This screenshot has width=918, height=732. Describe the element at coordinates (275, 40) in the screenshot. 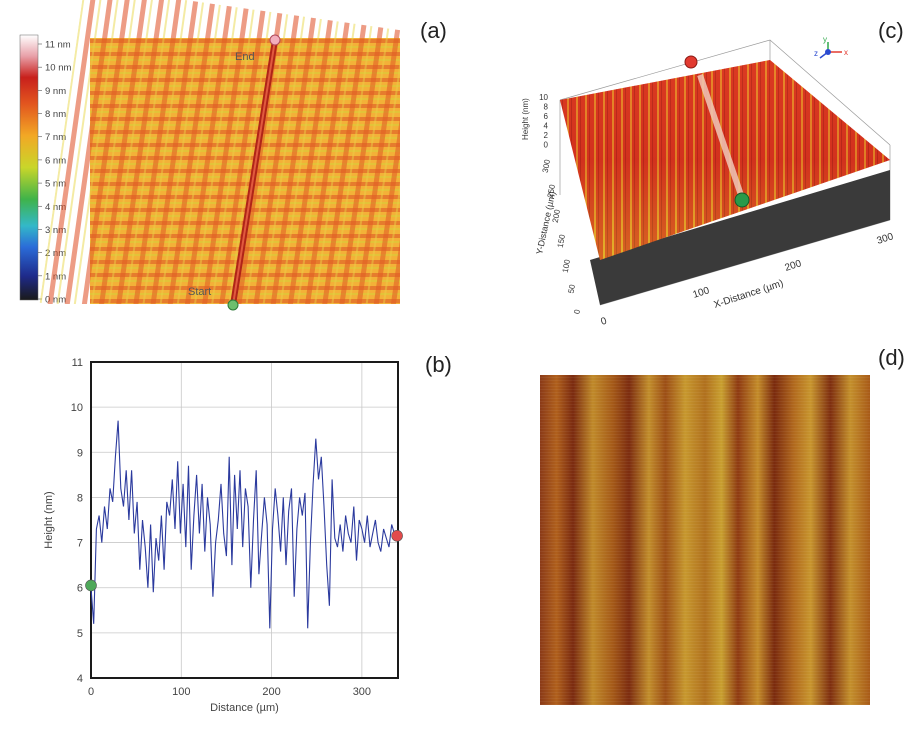

I see `end-marker` at that location.